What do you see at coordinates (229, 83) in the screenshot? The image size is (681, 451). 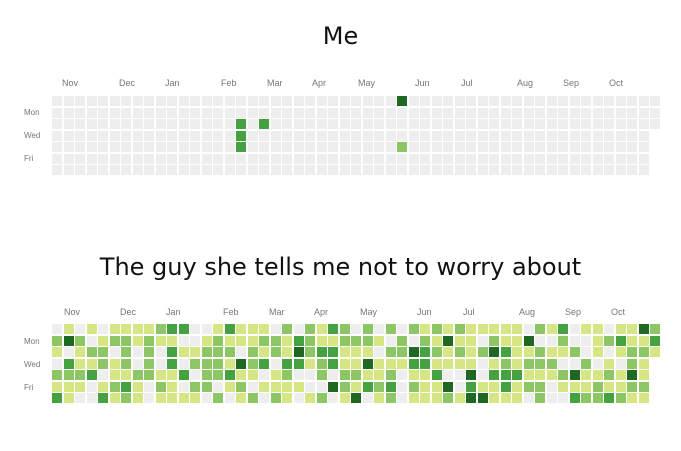 I see `month-label-feb: Feb` at bounding box center [229, 83].